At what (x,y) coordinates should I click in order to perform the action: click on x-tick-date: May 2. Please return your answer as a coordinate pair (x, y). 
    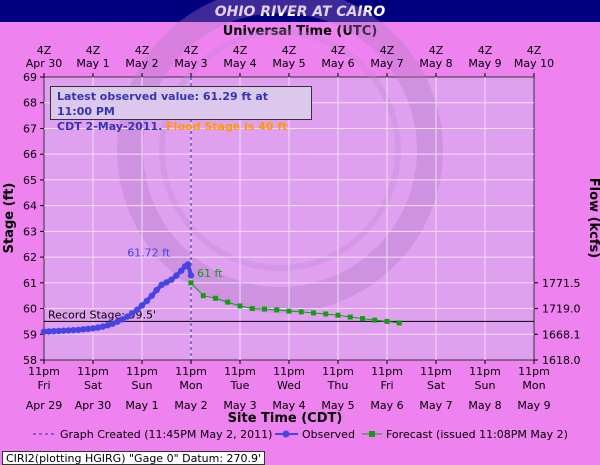
    Looking at the image, I should click on (190, 405).